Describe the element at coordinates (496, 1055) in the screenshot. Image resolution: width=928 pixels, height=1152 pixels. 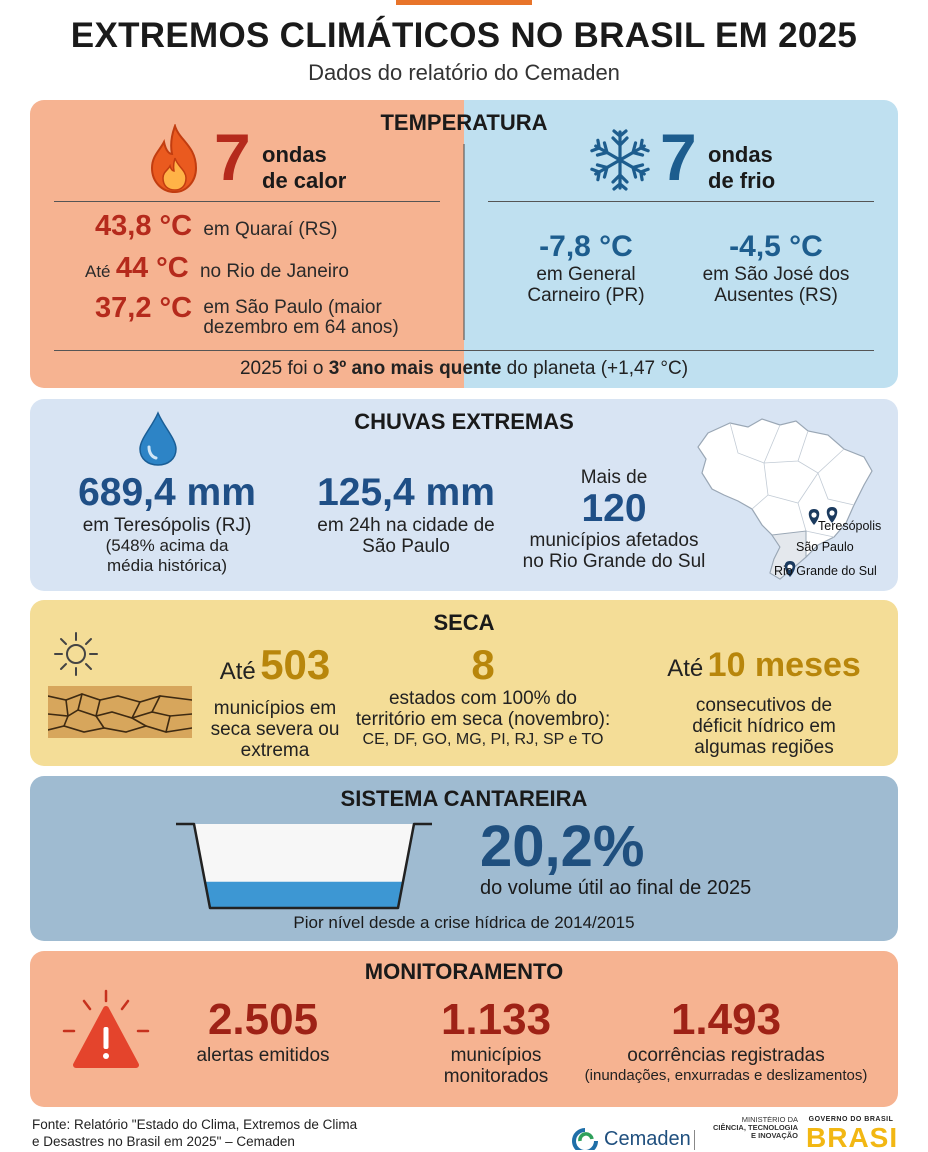
I see `monitor-stat-line1: municípios` at that location.